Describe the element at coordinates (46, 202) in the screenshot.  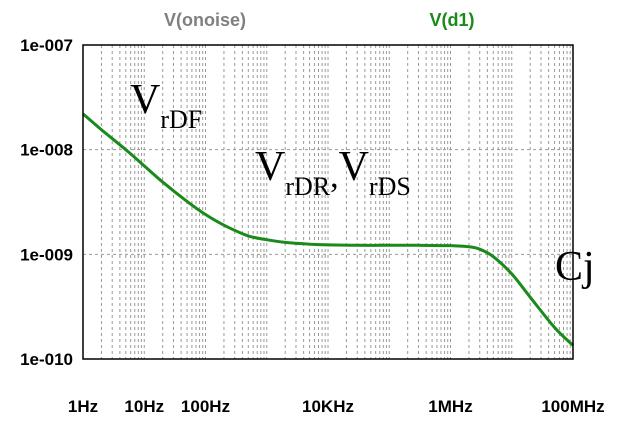
I see `y-tick-labels: 1e-007 1e-008 1e-009 1e-010` at that location.